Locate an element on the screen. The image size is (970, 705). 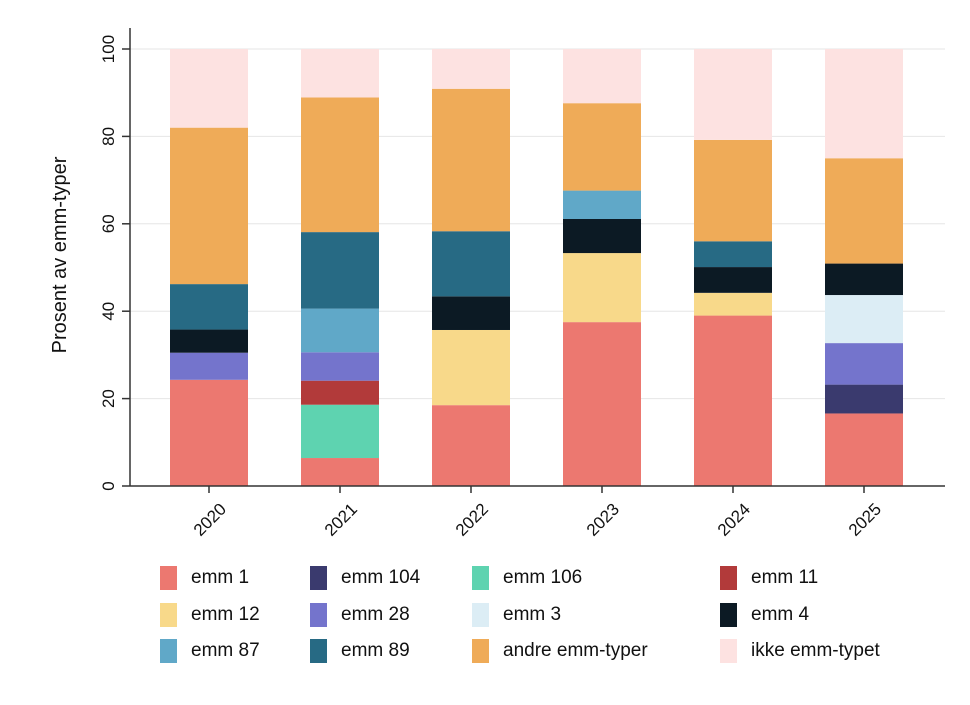
legend-label: emm 11 is located at coordinates (785, 577).